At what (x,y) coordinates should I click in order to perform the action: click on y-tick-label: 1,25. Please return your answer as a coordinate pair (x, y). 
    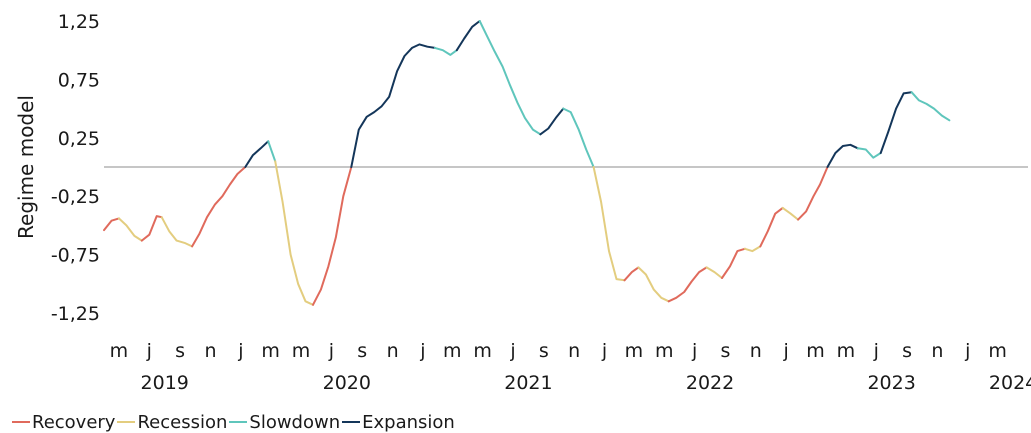
    Looking at the image, I should click on (79, 22).